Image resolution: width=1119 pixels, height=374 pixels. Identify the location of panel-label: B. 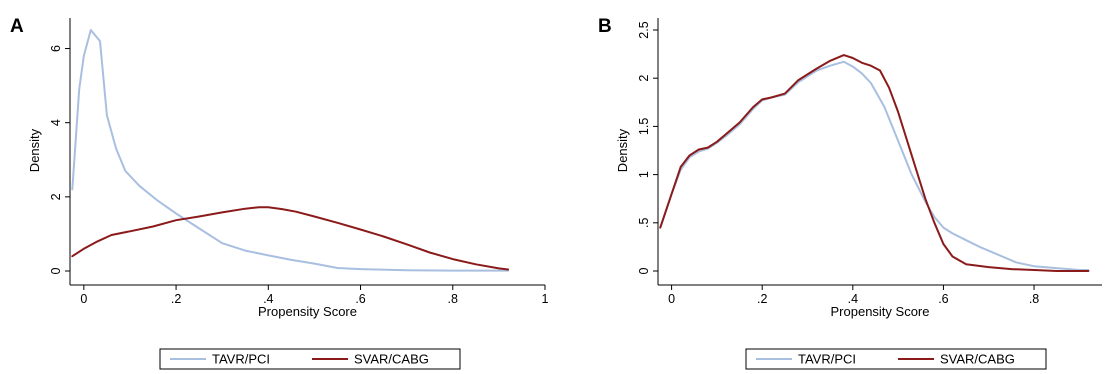
(605, 26).